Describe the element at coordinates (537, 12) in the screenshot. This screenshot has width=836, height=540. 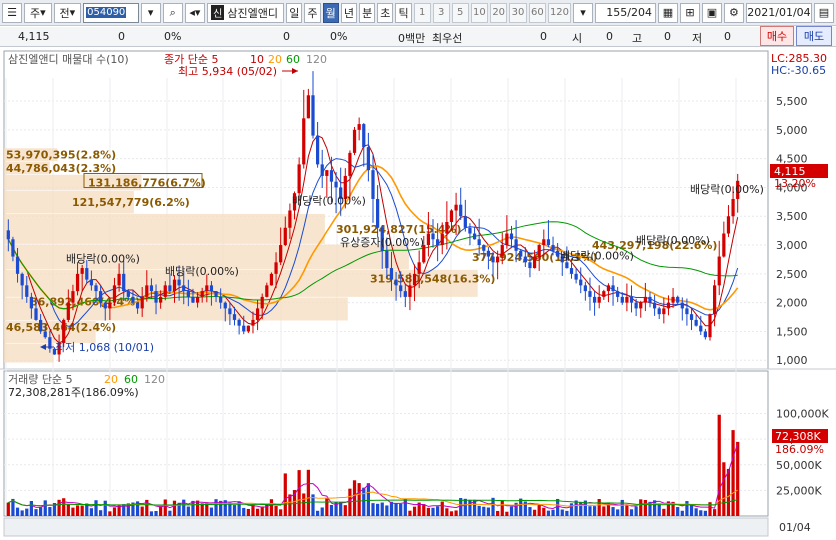
I see `interval-60: 60` at that location.